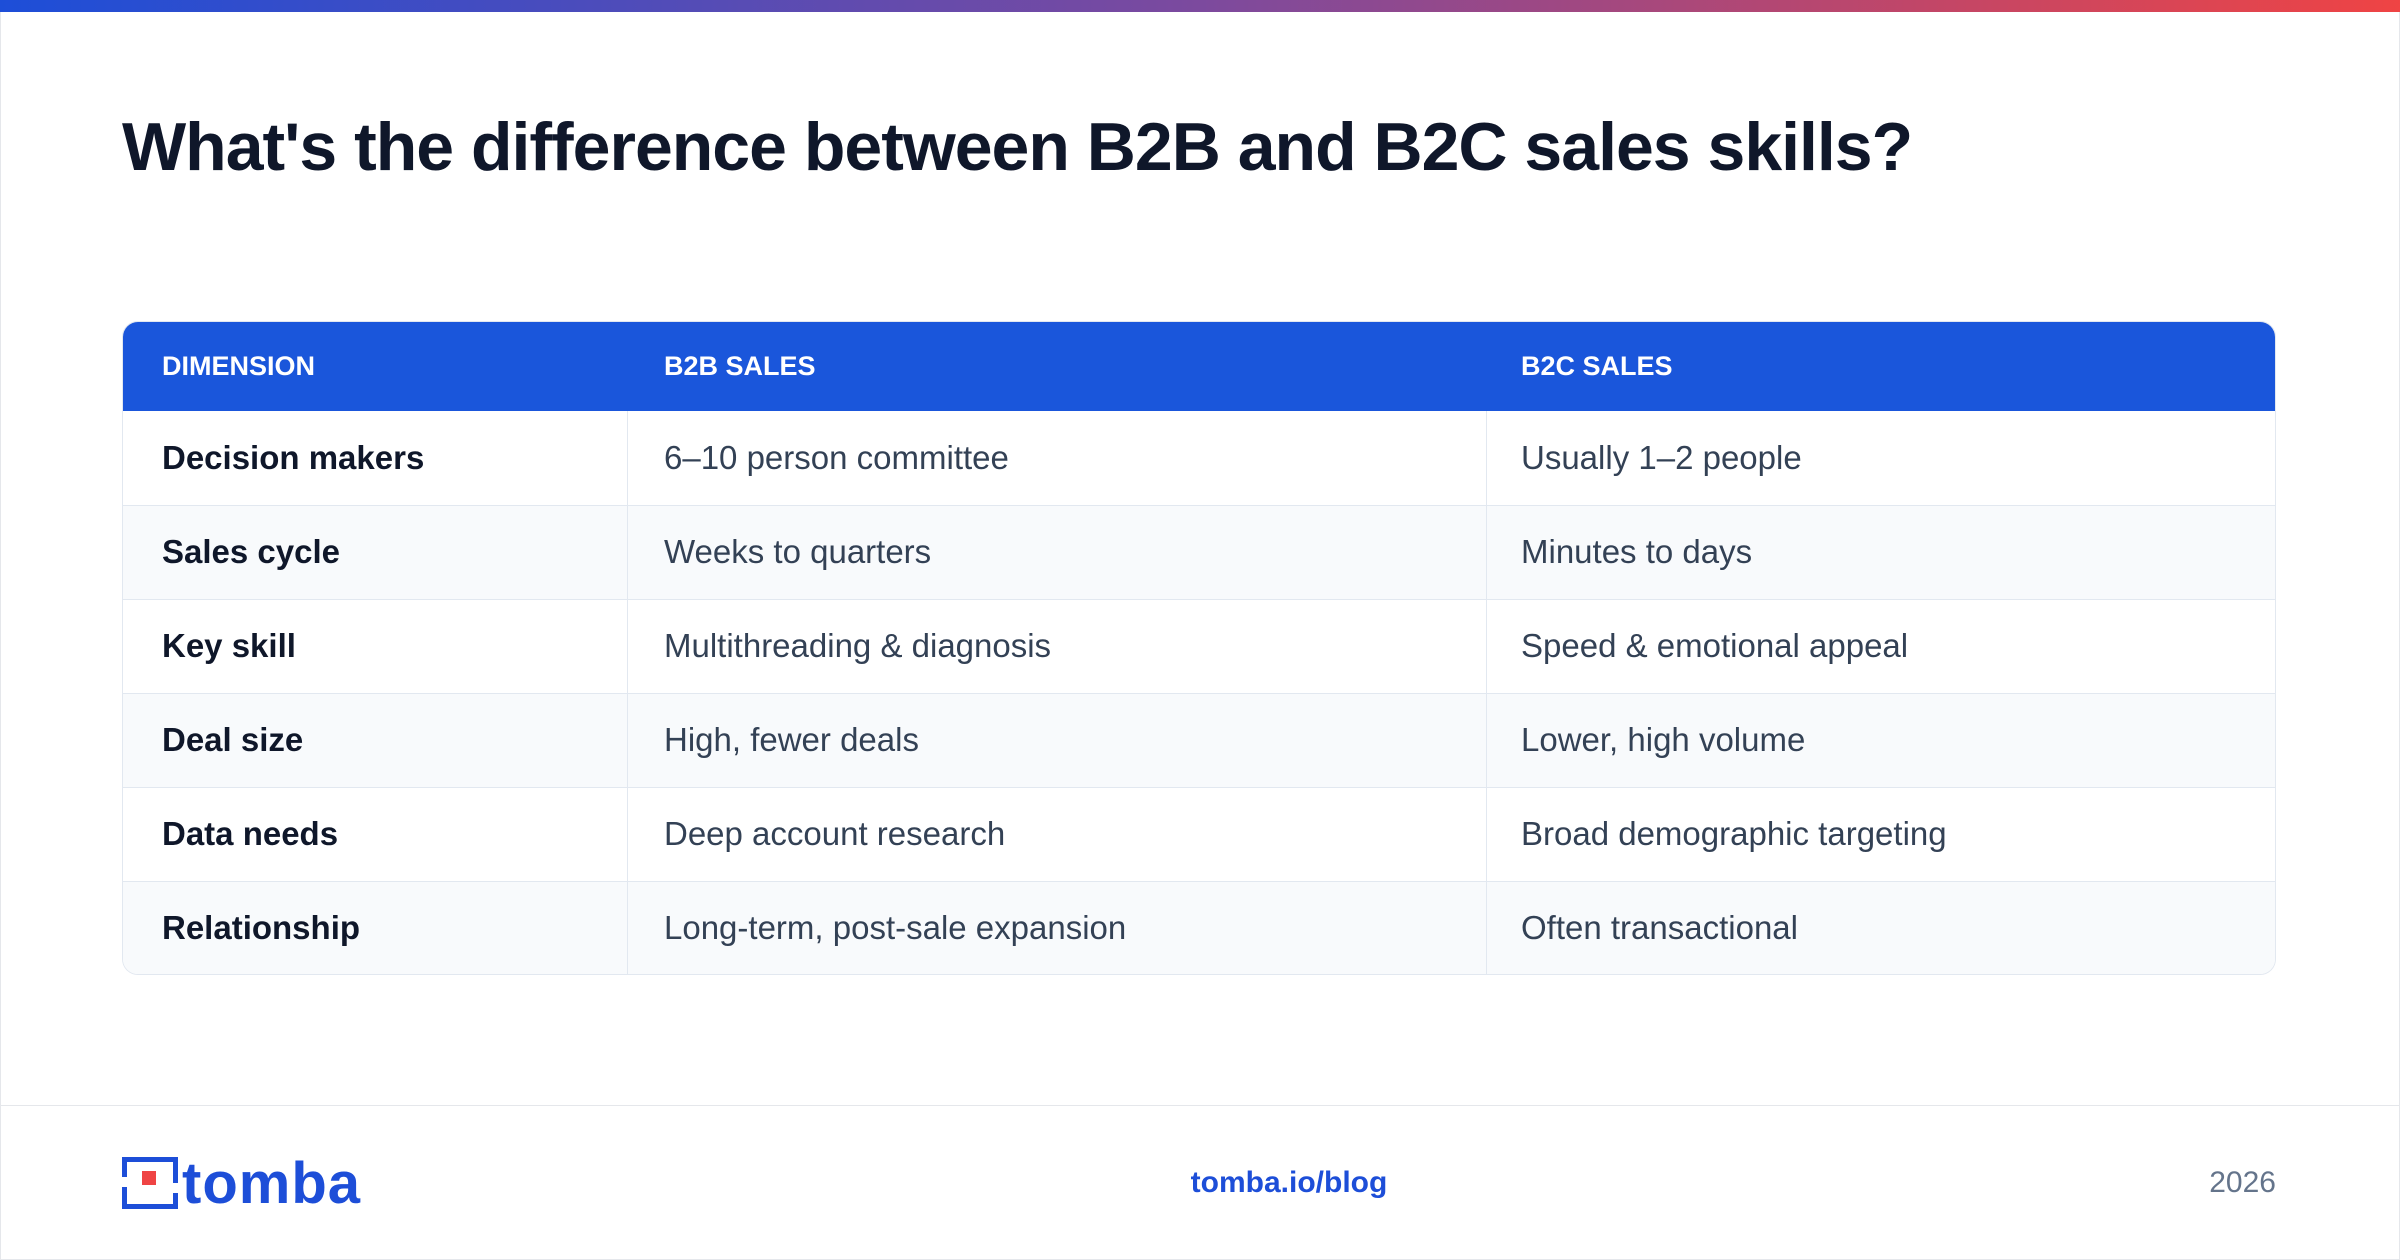 The height and width of the screenshot is (1260, 2400). I want to click on logo: tomba, so click(241, 1183).